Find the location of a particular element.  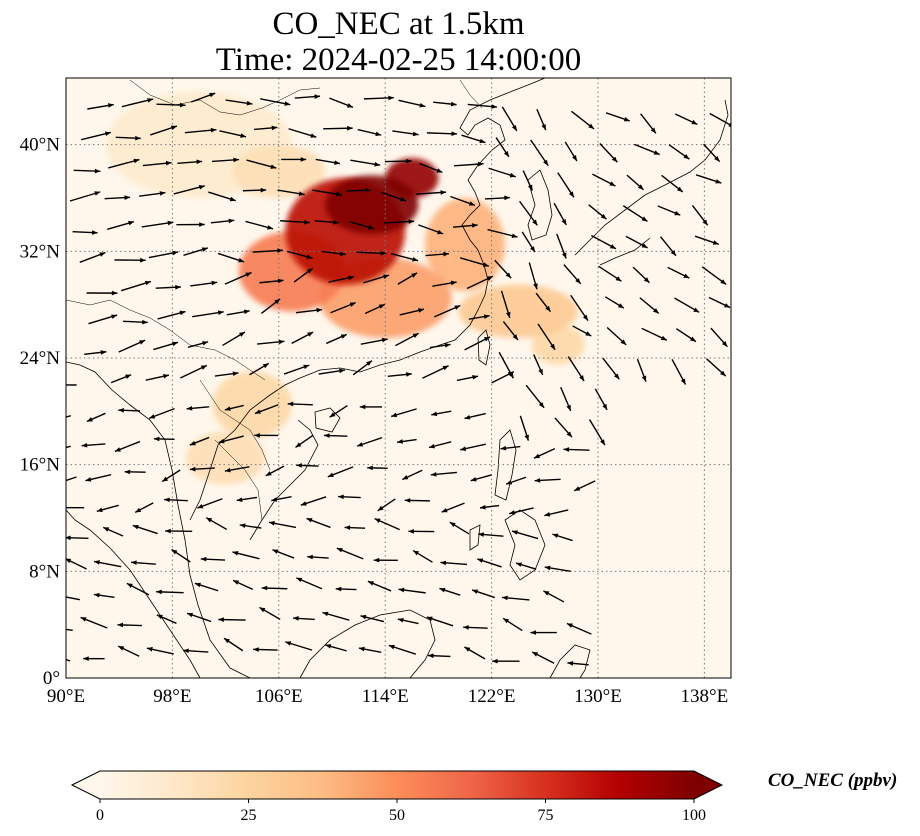

colorbar-extend-min is located at coordinates (86, 785).